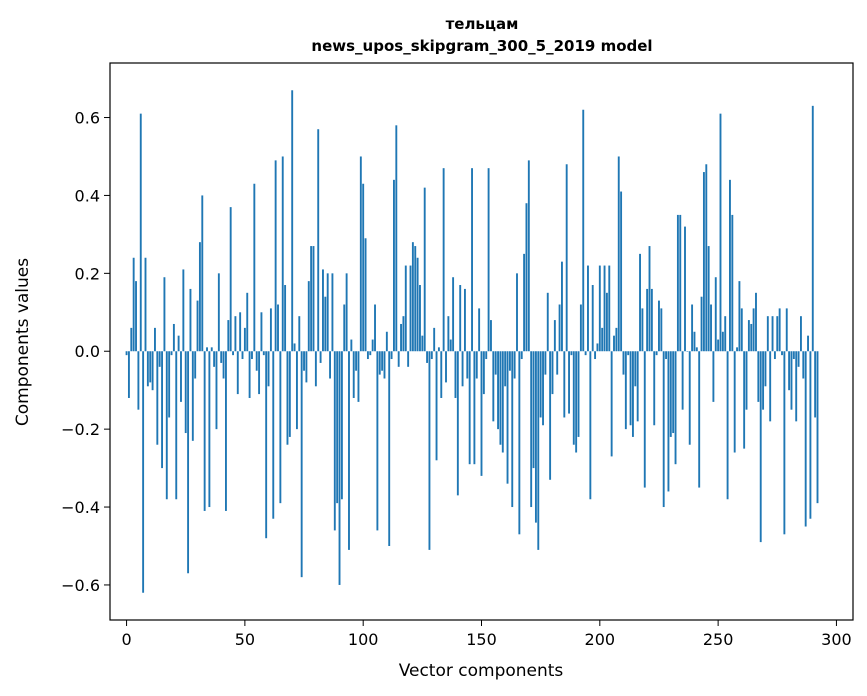 The height and width of the screenshot is (696, 867). I want to click on y-tick-label: 0.6, so click(87, 118).